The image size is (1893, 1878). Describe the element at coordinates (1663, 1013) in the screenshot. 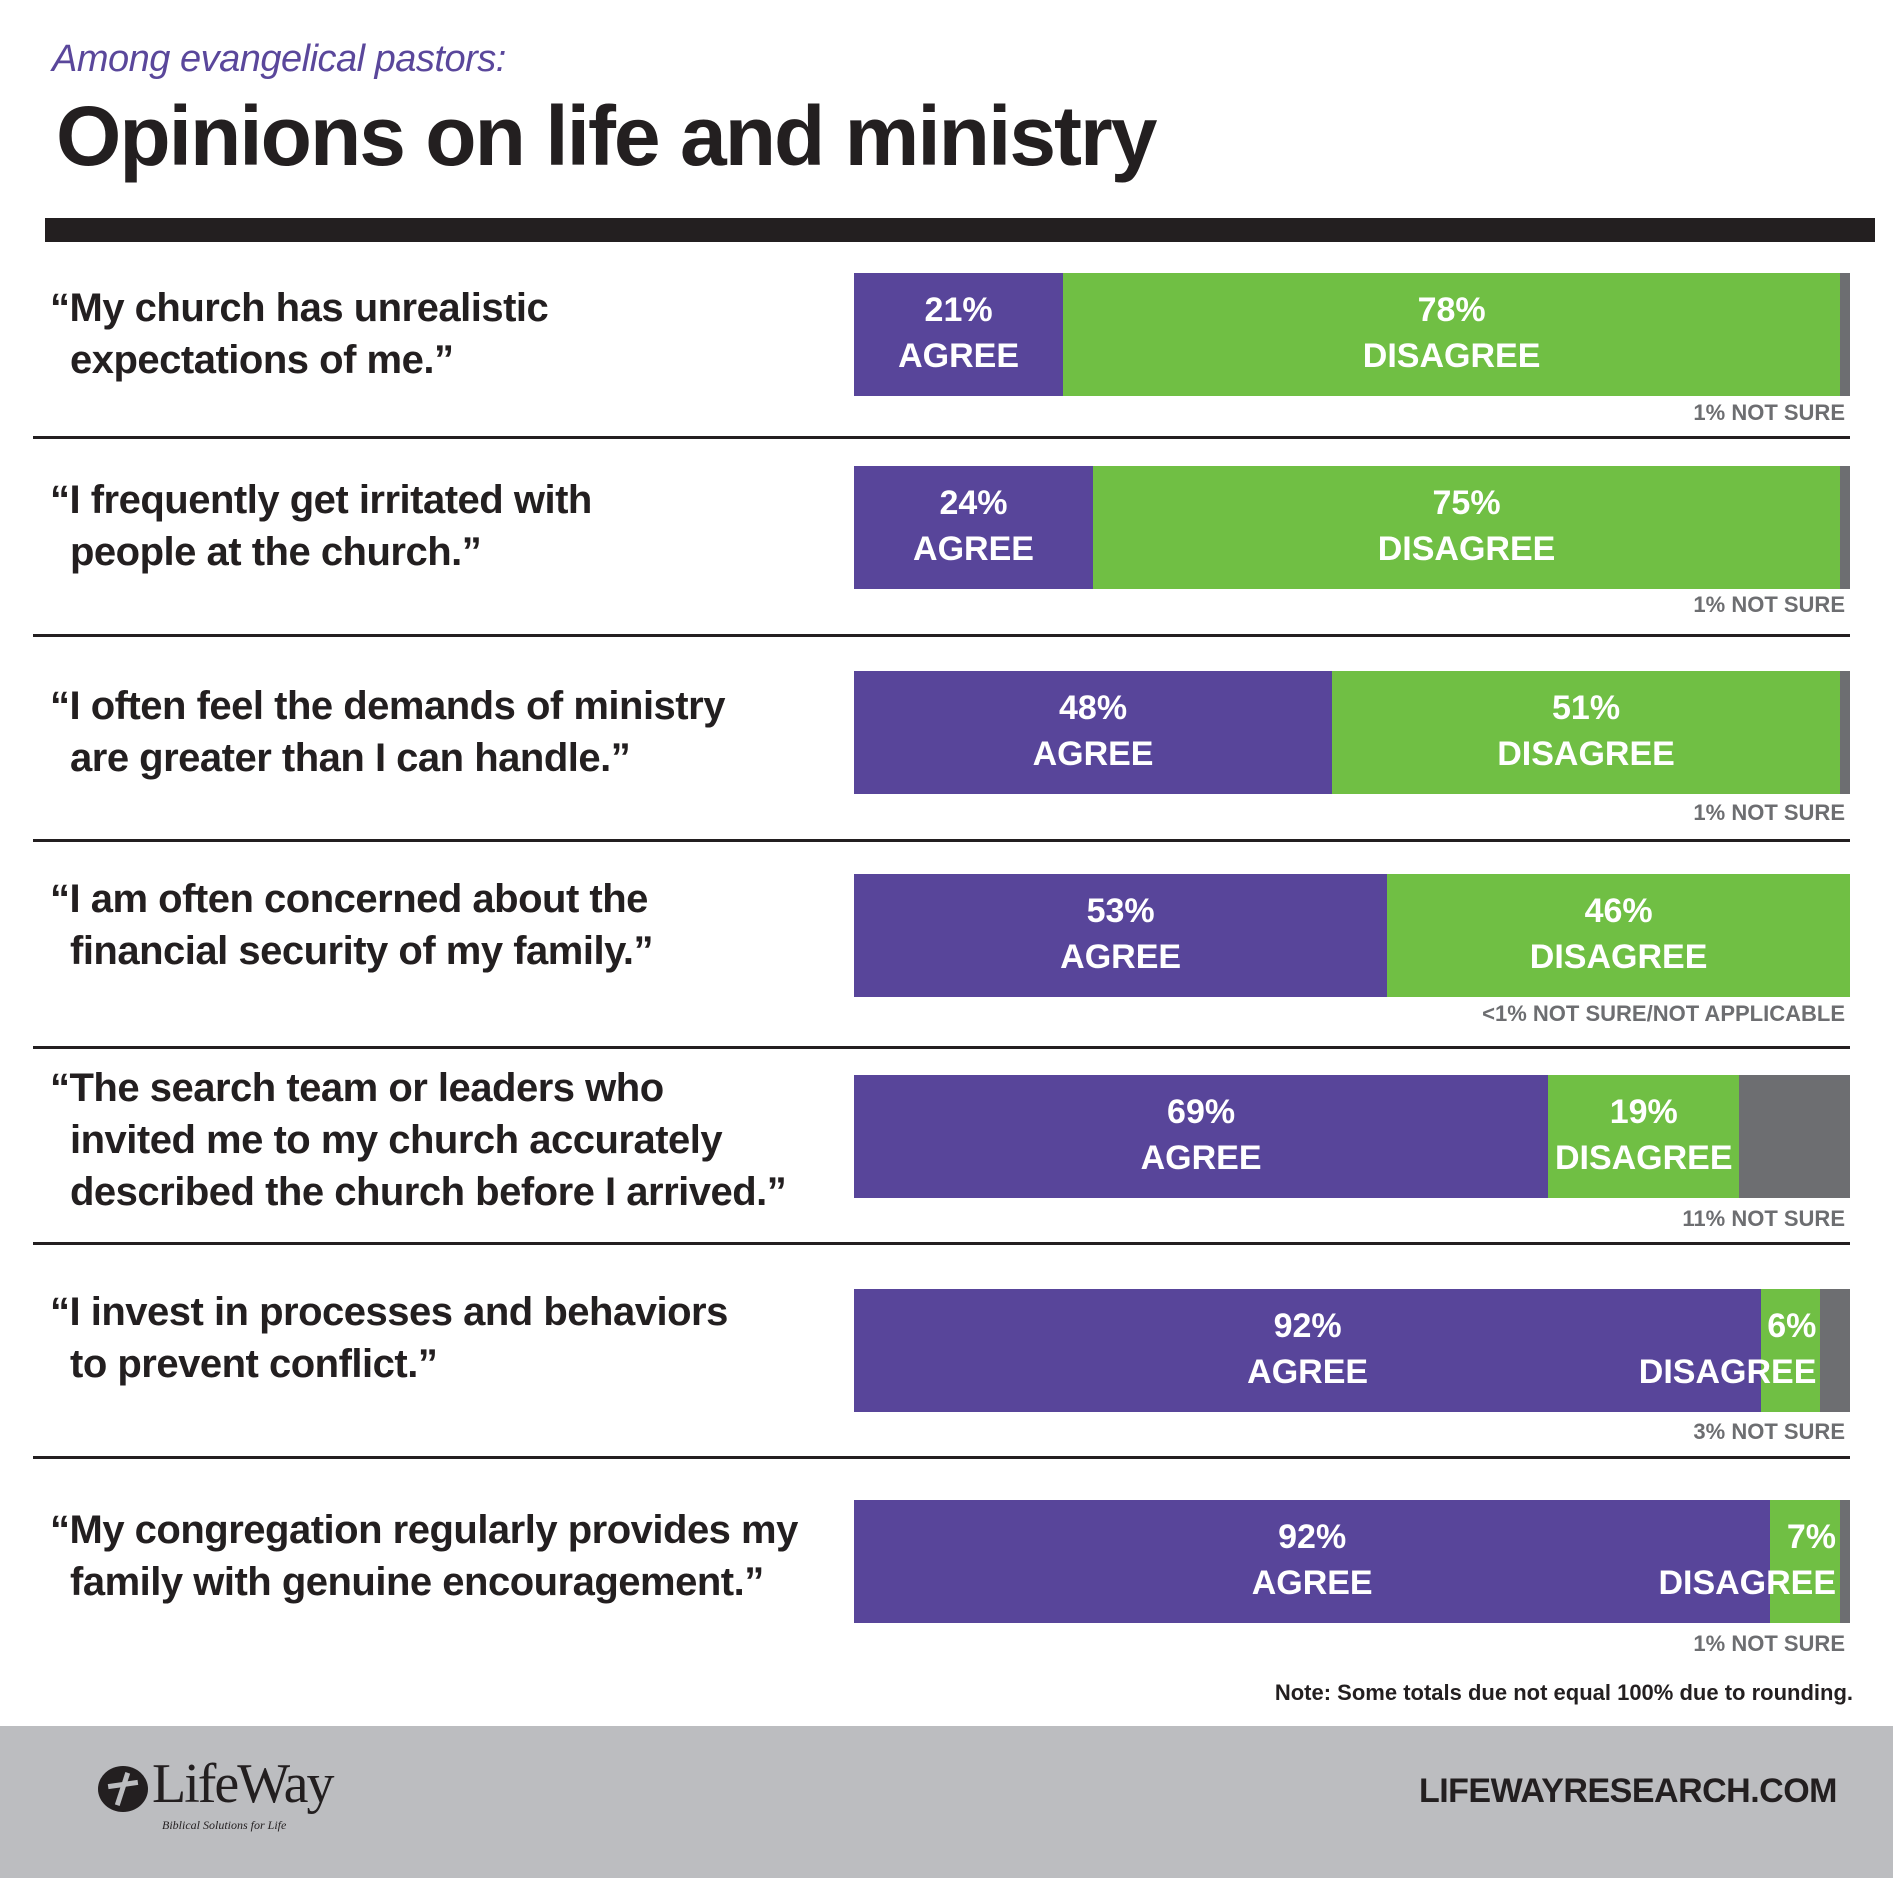

I see `not-sure-note: <1% NOT SURE/NOT APPLICABLE` at that location.